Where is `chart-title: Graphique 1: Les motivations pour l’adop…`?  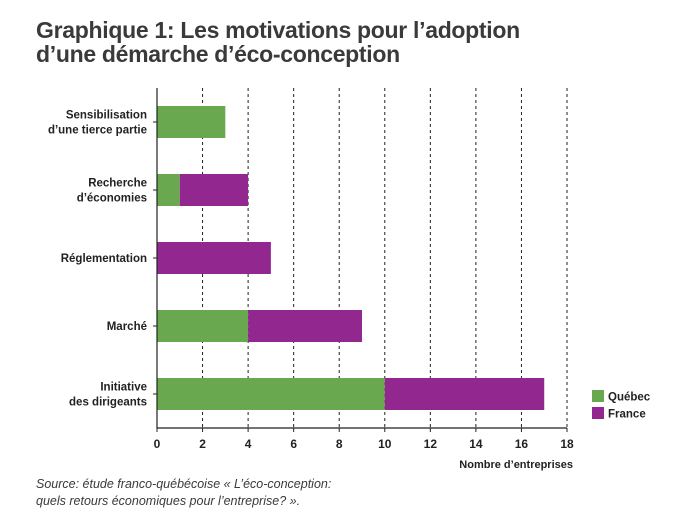
chart-title: Graphique 1: Les motivations pour l’adop… is located at coordinates (278, 42).